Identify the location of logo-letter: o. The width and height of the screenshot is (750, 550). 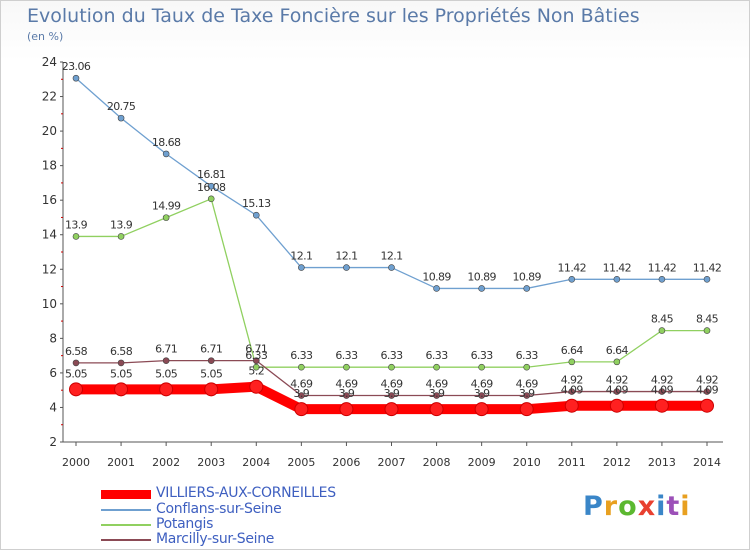
(628, 506).